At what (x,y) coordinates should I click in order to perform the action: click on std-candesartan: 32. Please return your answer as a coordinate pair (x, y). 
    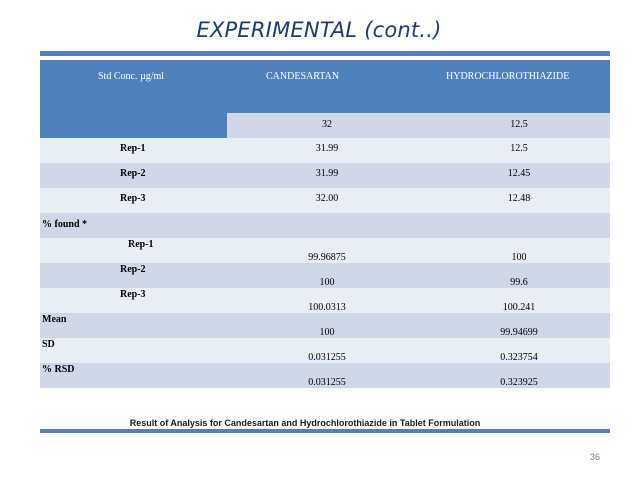
    Looking at the image, I should click on (327, 124).